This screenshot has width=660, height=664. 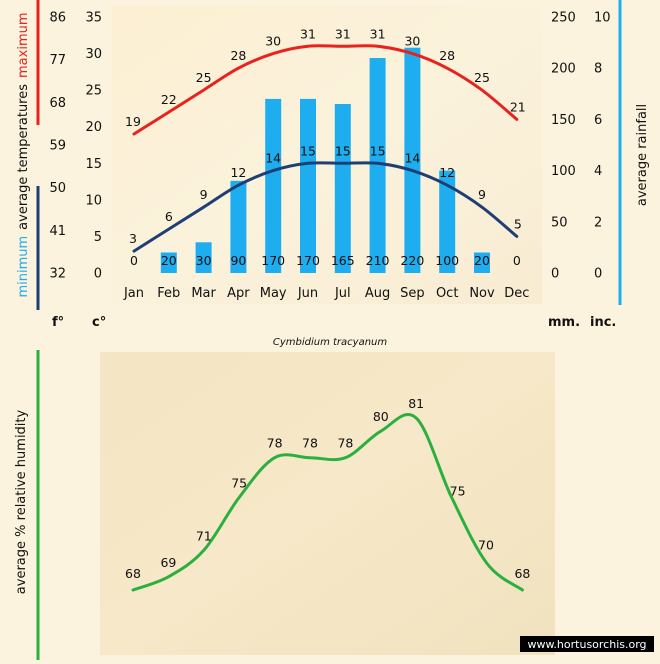 I want to click on month-tick-label: Sep, so click(x=412, y=293).